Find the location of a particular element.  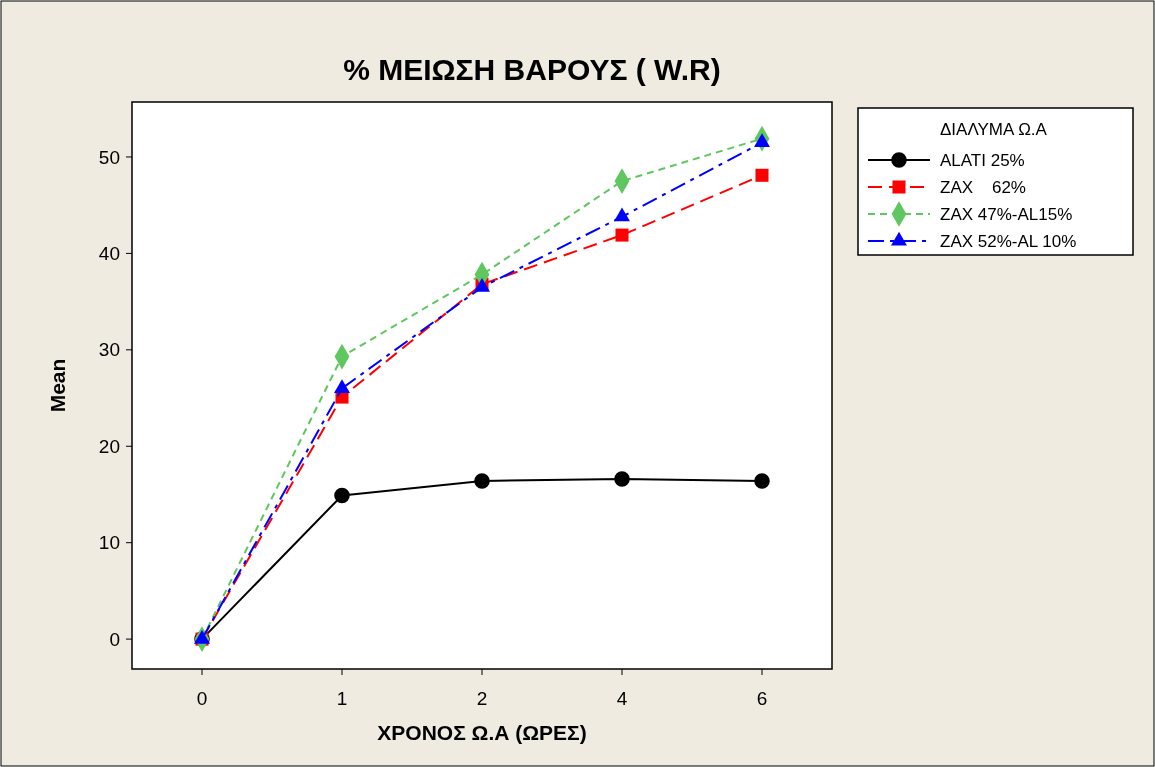

chart-title: % ΜΕΙΩΣΗ ΒΑΡΟΥΣ ( W.R) is located at coordinates (532, 69).